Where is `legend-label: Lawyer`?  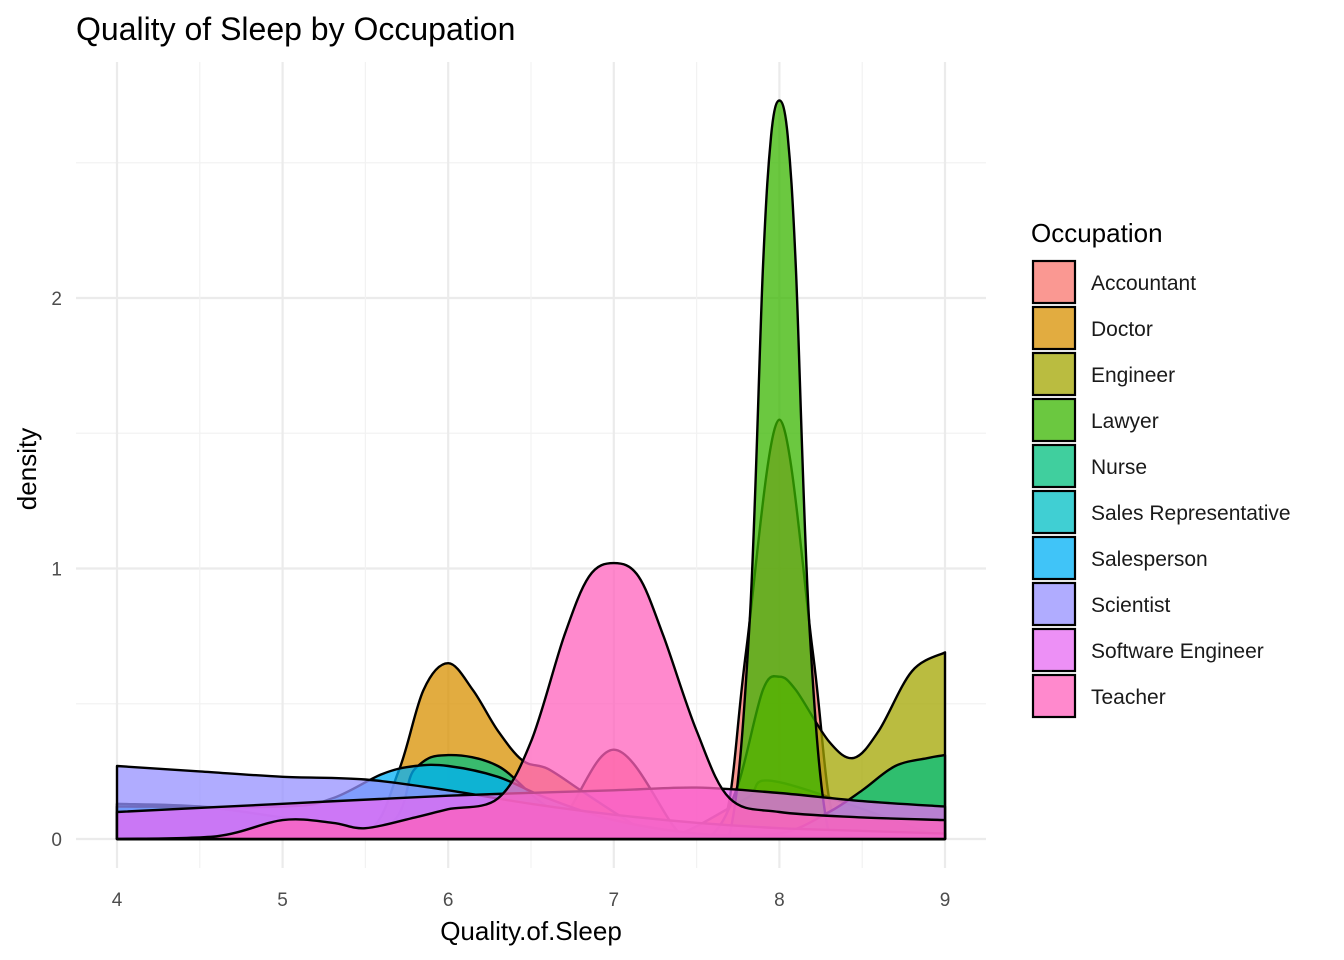
legend-label: Lawyer is located at coordinates (1125, 421).